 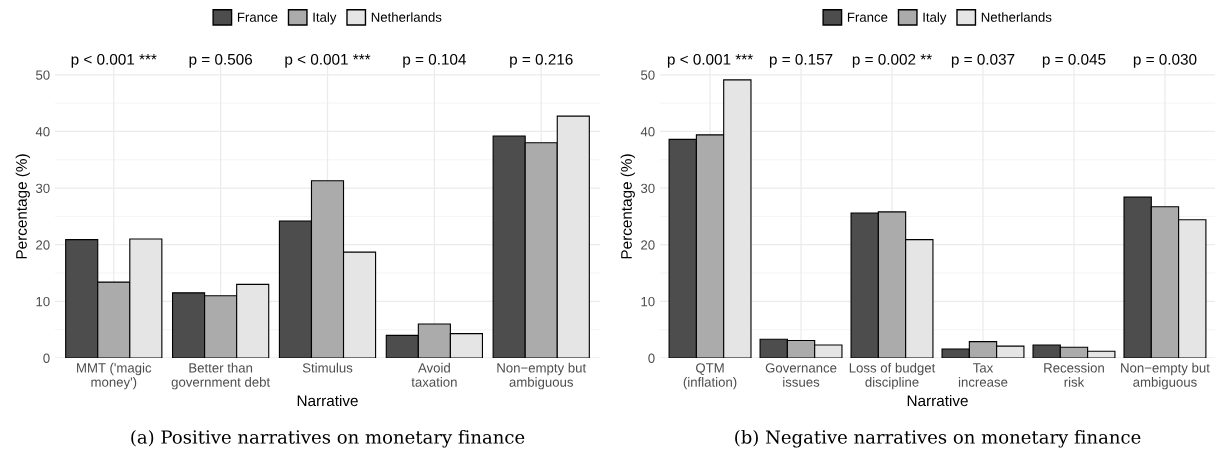 I want to click on annotation: p = 0.002 **, so click(x=892, y=60).